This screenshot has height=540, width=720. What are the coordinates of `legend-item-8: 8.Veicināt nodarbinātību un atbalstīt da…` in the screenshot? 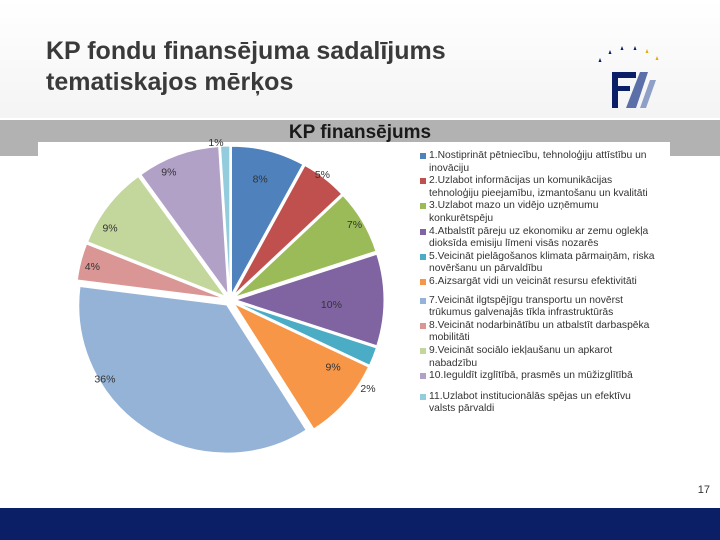 It's located at (540, 332).